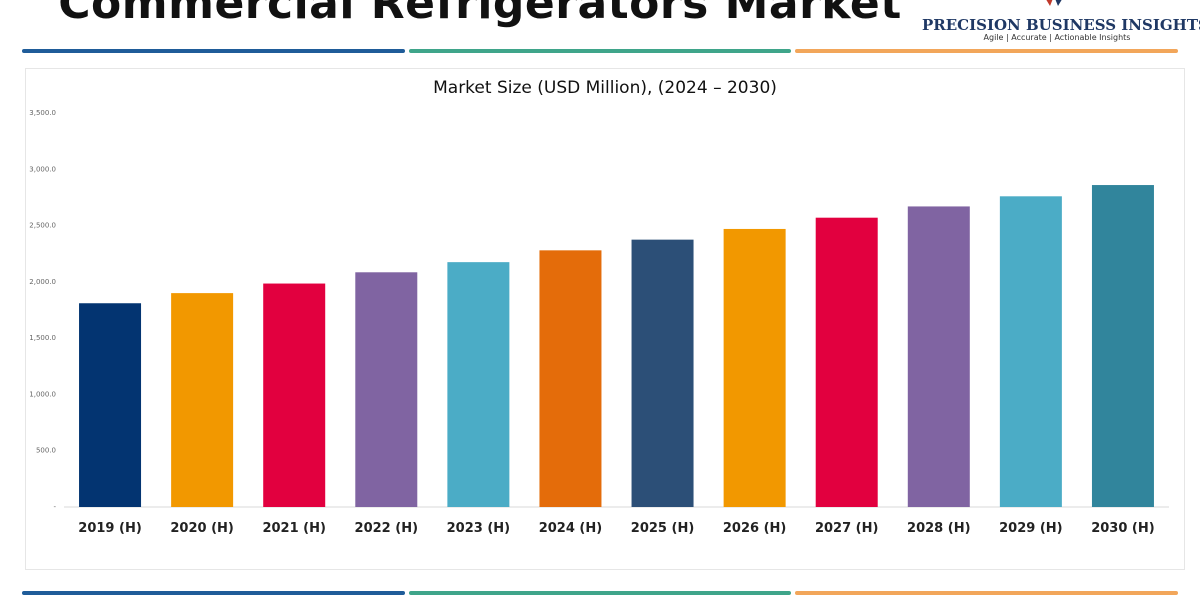 The image size is (1200, 600). Describe the element at coordinates (42, 394) in the screenshot. I see `y-tick-label: 1,000.0` at that location.